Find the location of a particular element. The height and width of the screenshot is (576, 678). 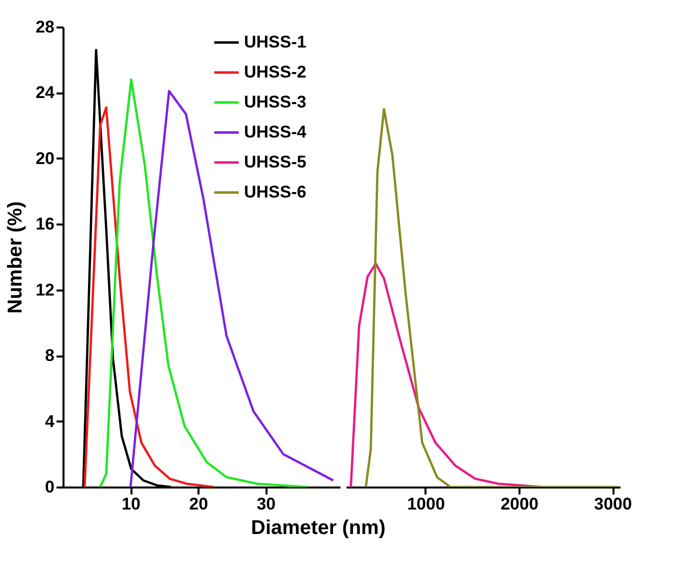

x-tick-label: 2000 is located at coordinates (519, 504).